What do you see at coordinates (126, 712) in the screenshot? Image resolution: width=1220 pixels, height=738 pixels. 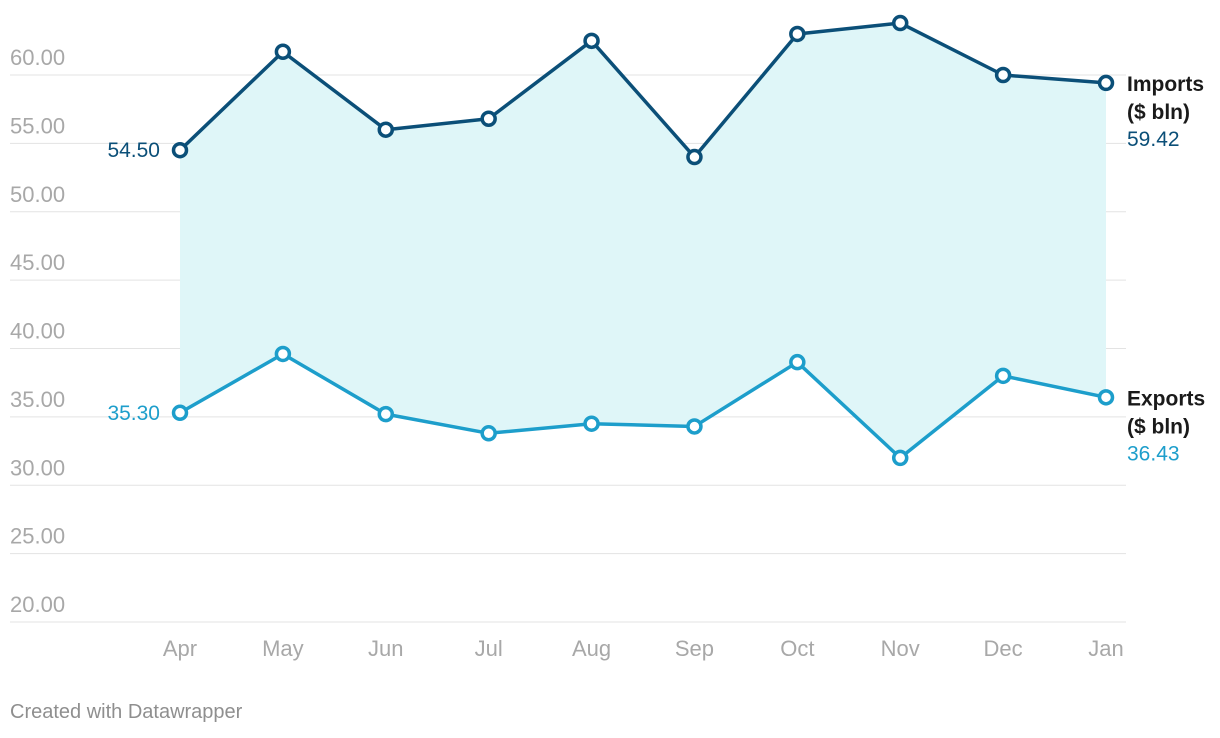 I see `credit-text: Created with Datawrapper` at bounding box center [126, 712].